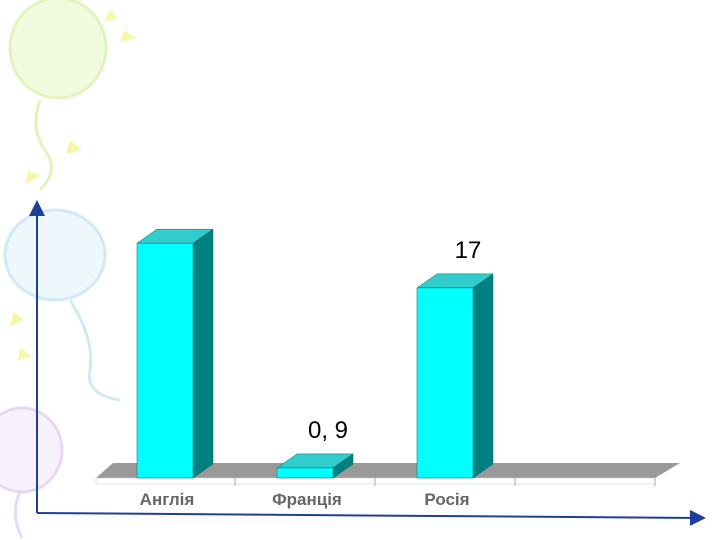 The image size is (720, 540). Describe the element at coordinates (445, 383) in the screenshot. I see `bar-russia` at that location.